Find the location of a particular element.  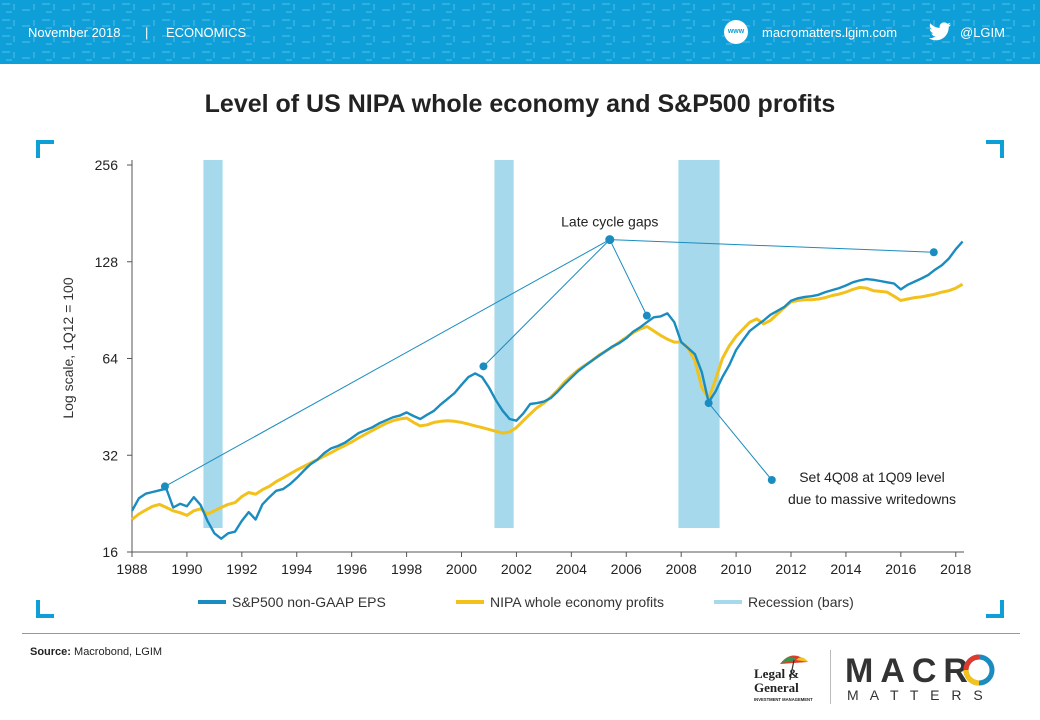

annotation-anchor-dot is located at coordinates (771, 480).